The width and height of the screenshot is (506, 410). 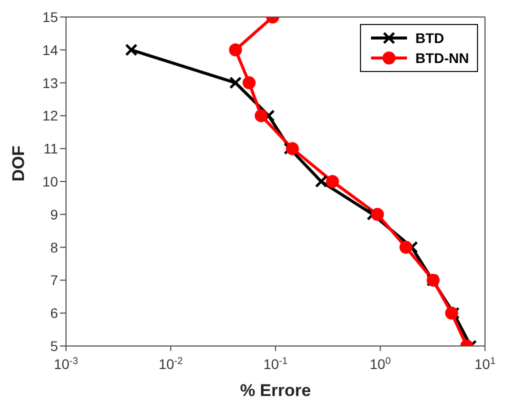 I want to click on y-tick-label: 7, so click(x=54, y=280).